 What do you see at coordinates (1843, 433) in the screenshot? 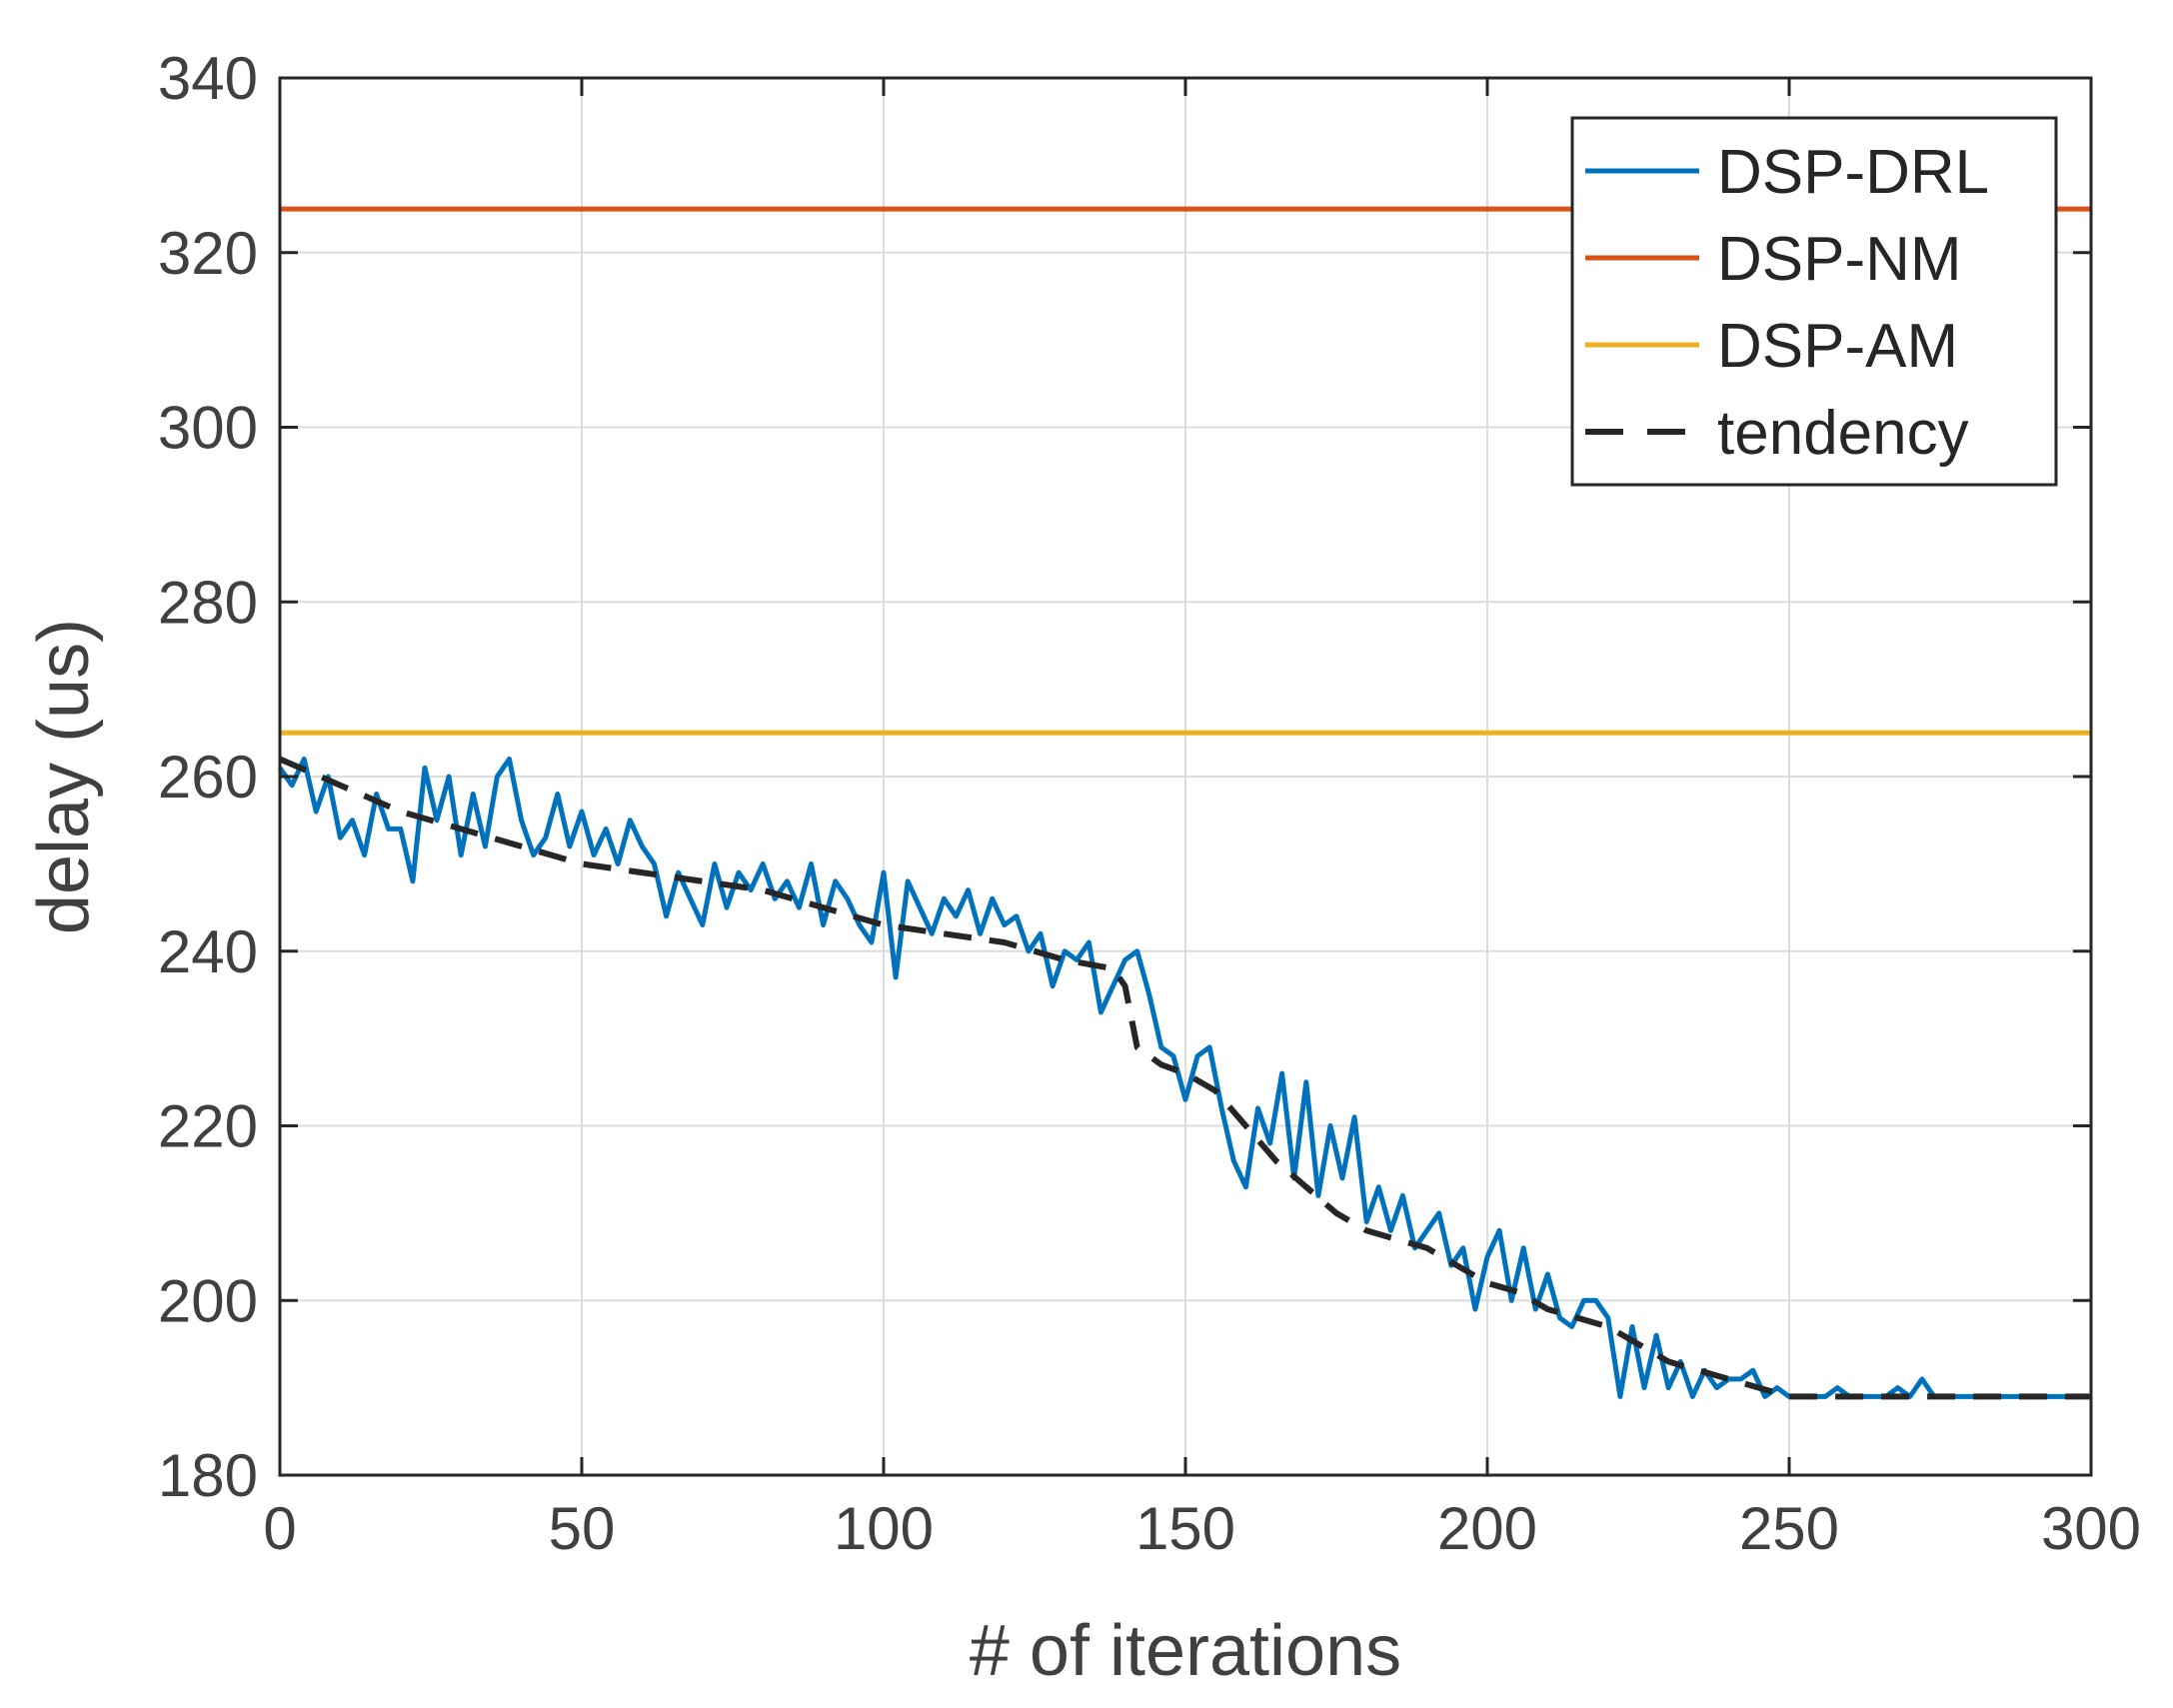
I see `legend-label: tendency` at bounding box center [1843, 433].